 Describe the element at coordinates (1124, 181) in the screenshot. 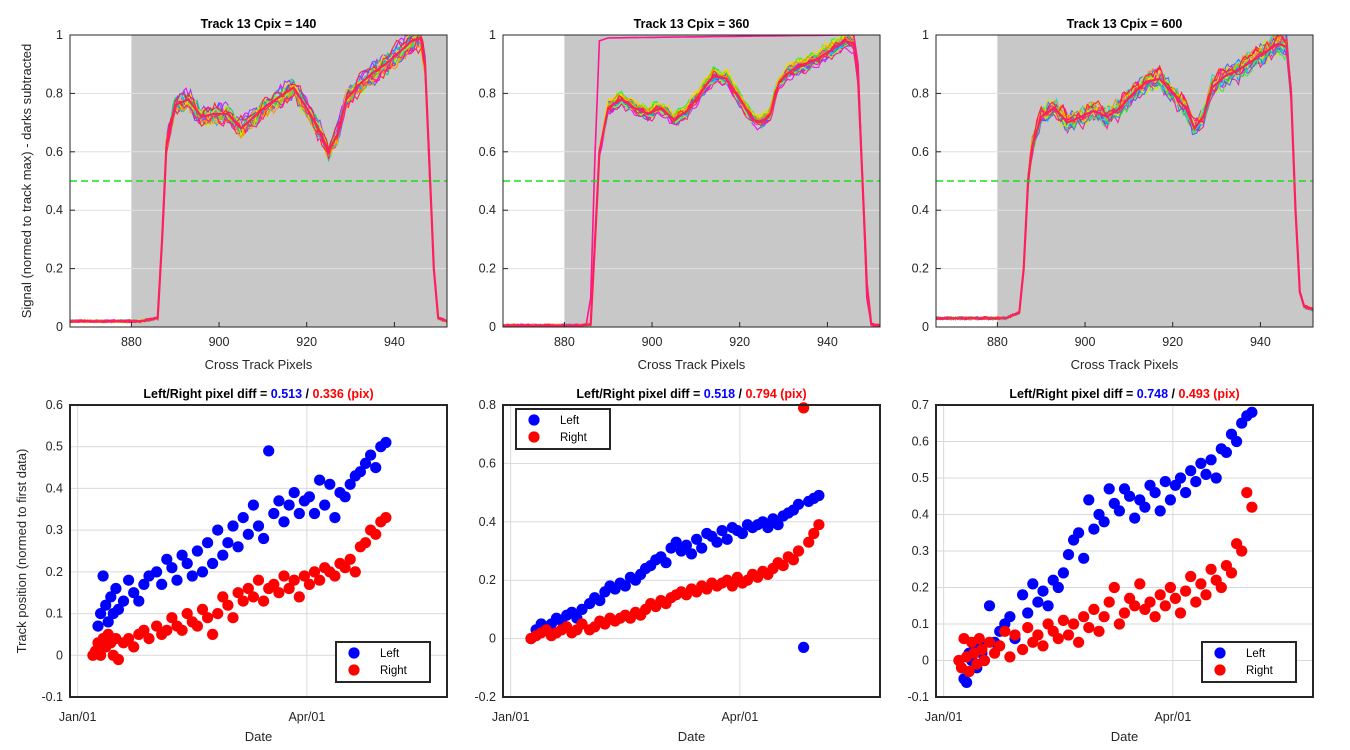

I see `mean-trace` at that location.